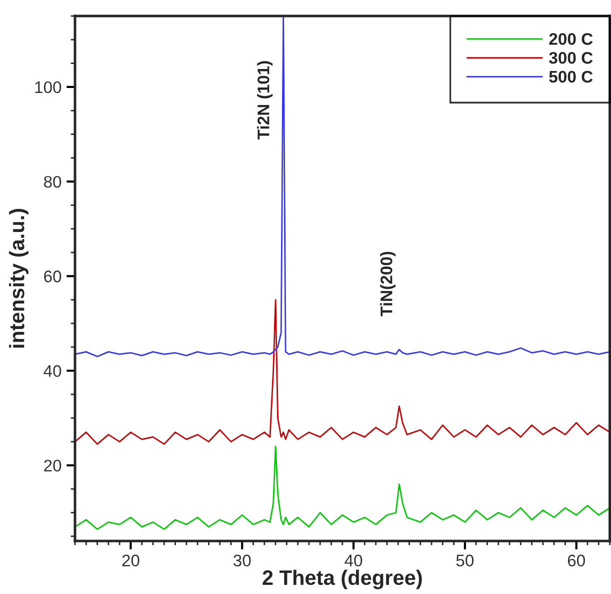 The height and width of the screenshot is (594, 611). Describe the element at coordinates (48, 87) in the screenshot. I see `y-tick-label: 100` at that location.